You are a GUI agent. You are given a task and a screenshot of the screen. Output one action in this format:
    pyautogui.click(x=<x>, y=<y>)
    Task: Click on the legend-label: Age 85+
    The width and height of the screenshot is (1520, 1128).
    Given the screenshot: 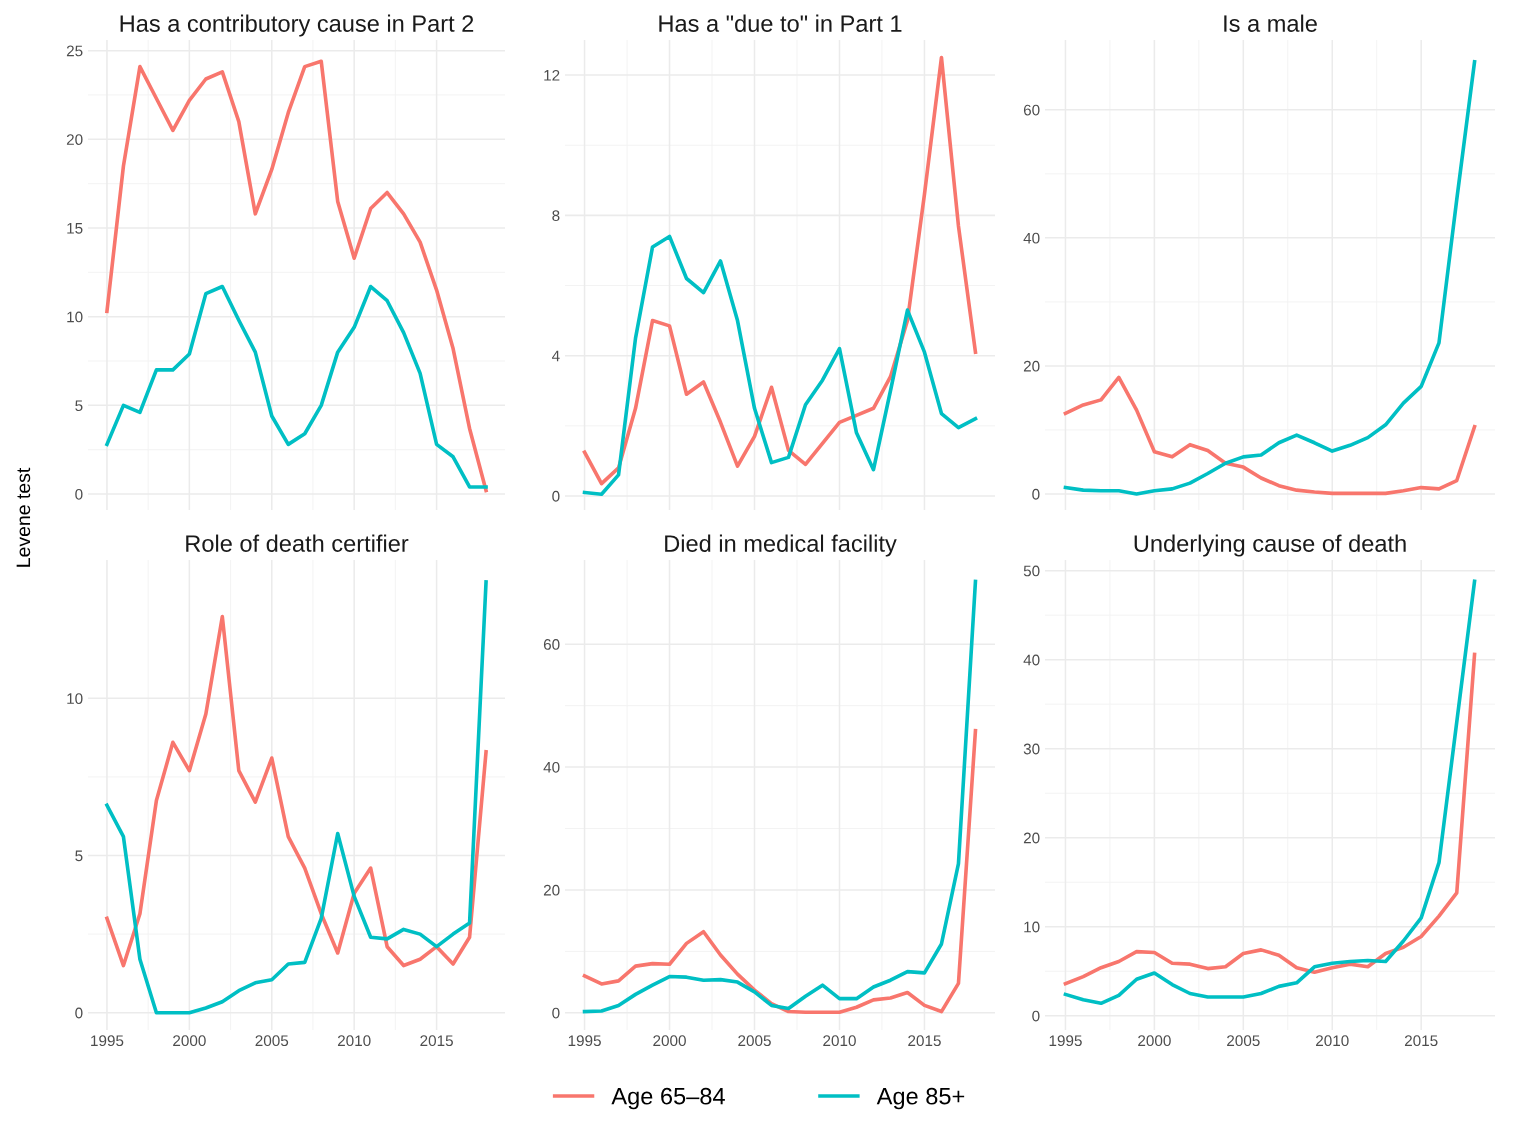 What is the action you would take?
    pyautogui.click(x=920, y=1098)
    